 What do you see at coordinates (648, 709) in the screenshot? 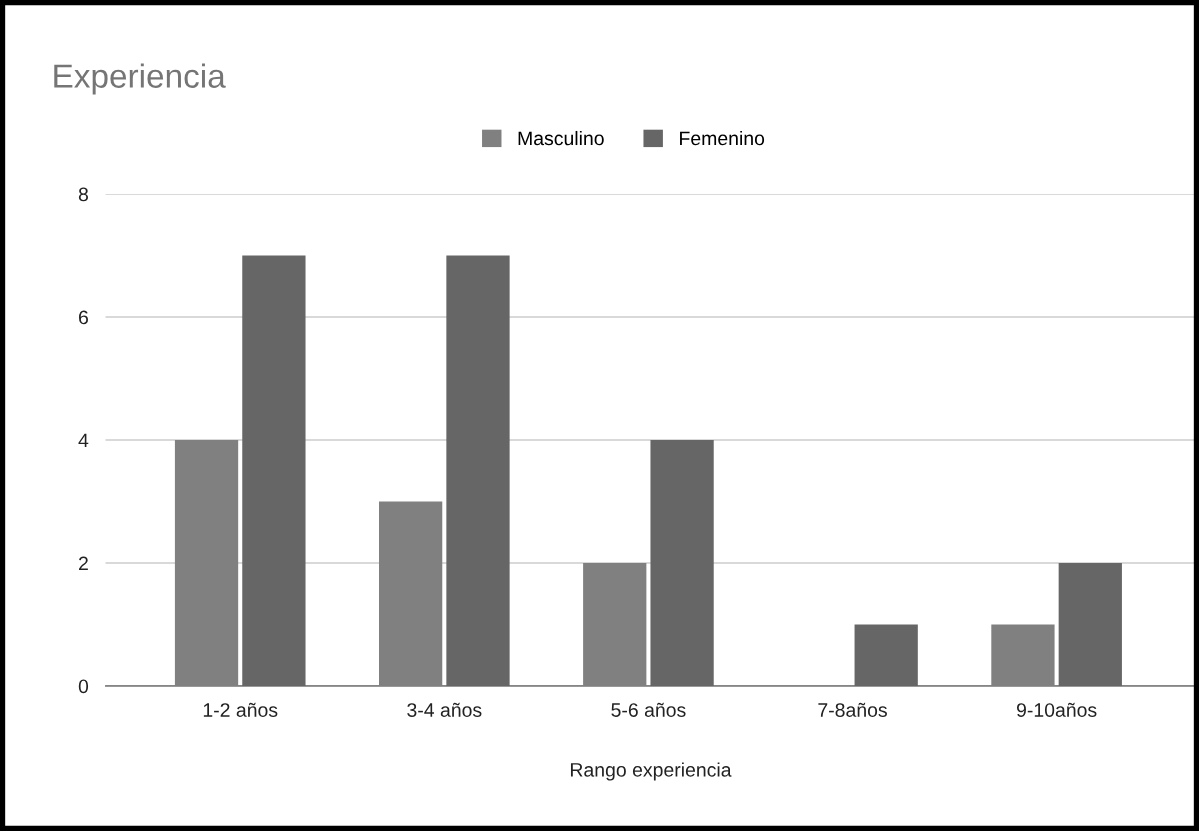
I see `x-tick-label: 5-6 años` at bounding box center [648, 709].